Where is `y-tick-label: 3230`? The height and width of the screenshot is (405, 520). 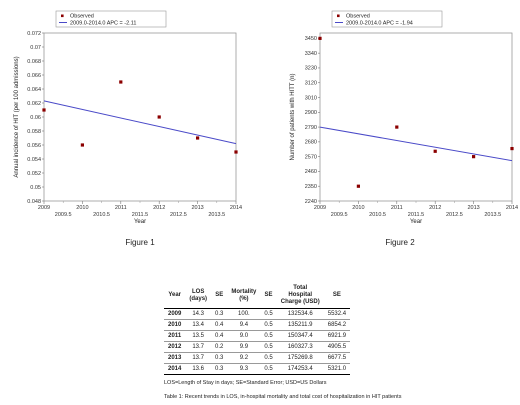 y-tick-label: 3230 is located at coordinates (311, 69).